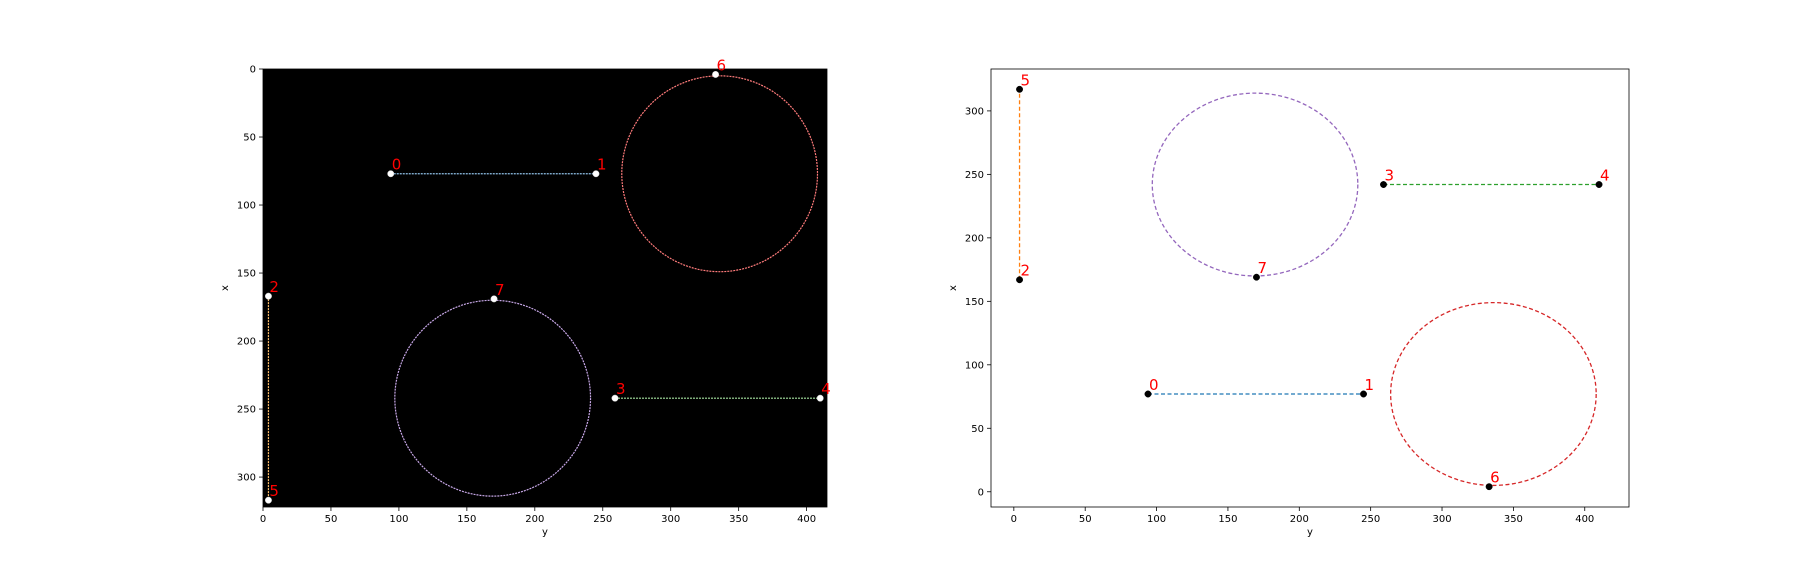  I want to click on p1-point-label-6: 6, so click(1495, 478).